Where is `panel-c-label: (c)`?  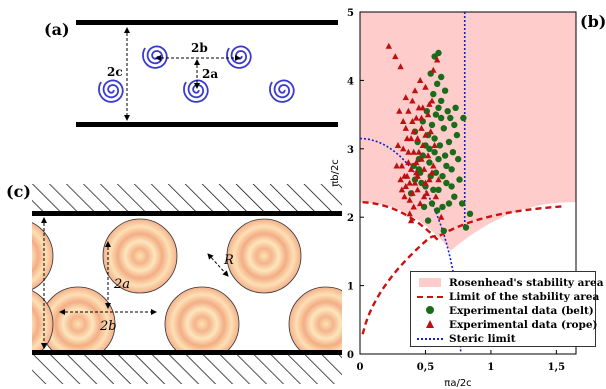 panel-c-label: (c) is located at coordinates (18, 191).